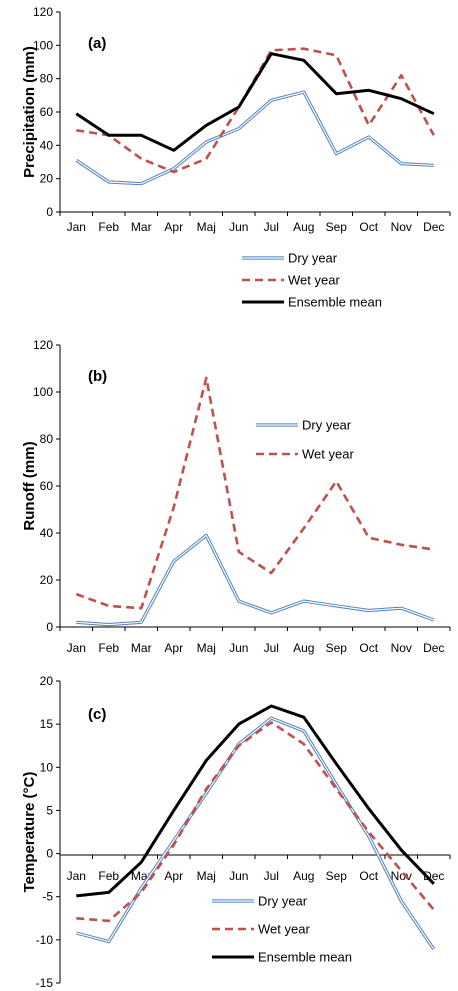  I want to click on y-tick-label: 15, so click(47, 724).